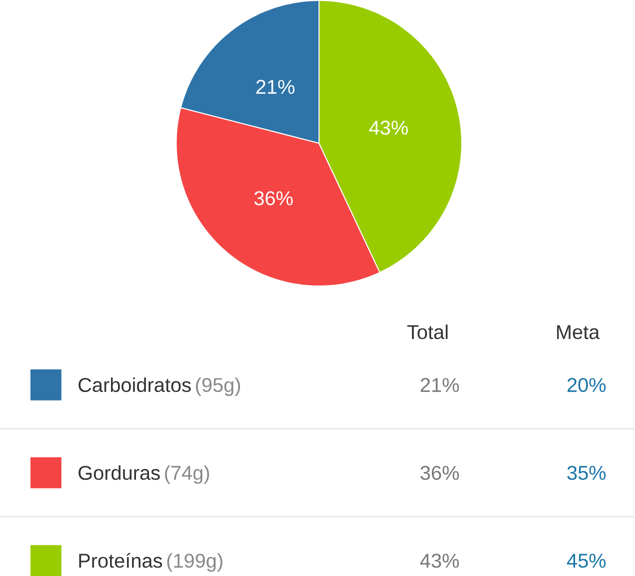  I want to click on text: 21%, so click(439, 385).